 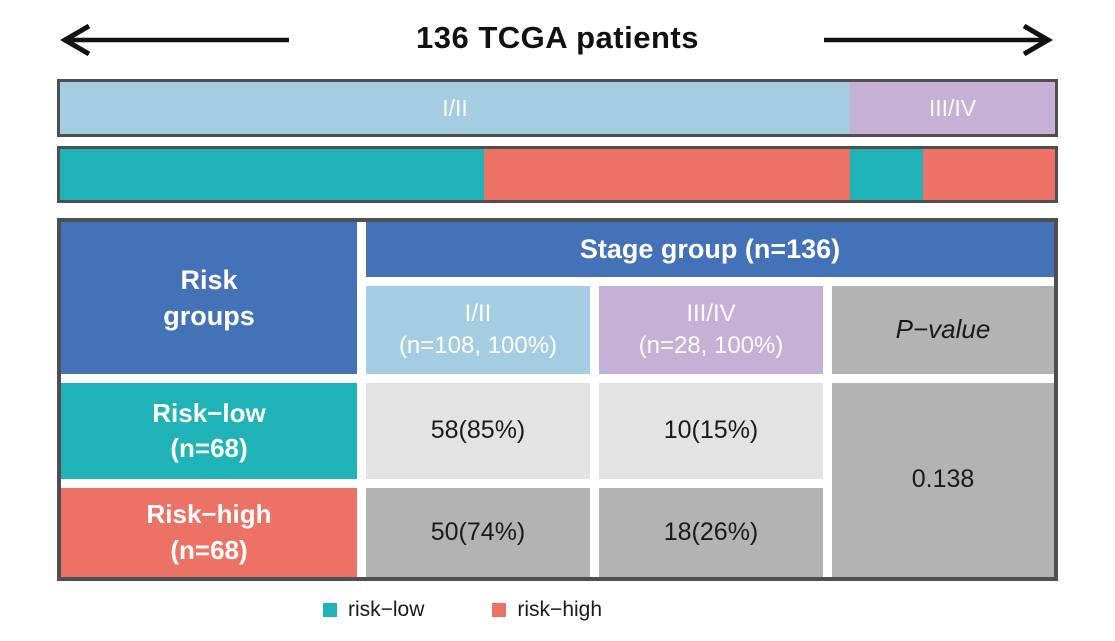 I want to click on stage-1-2-header-line2: (n=108, 100%), so click(x=478, y=345).